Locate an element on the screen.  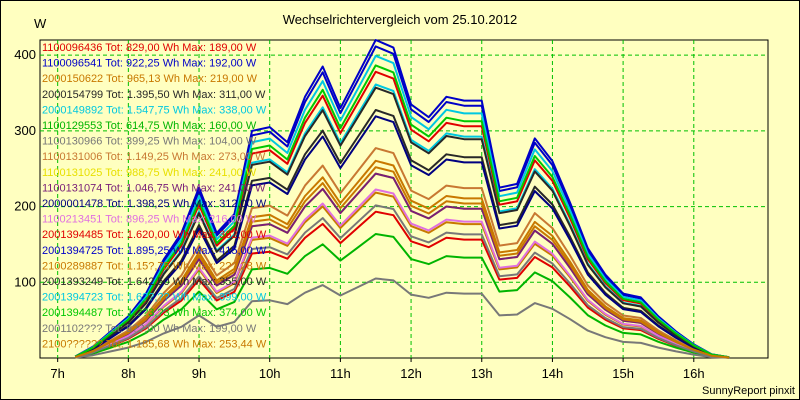
x-tick-label: 12h is located at coordinates (411, 373).